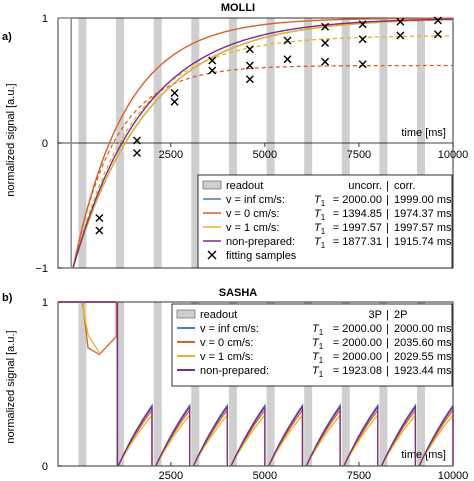  I want to click on legend-header-corr: 2P, so click(400, 315).